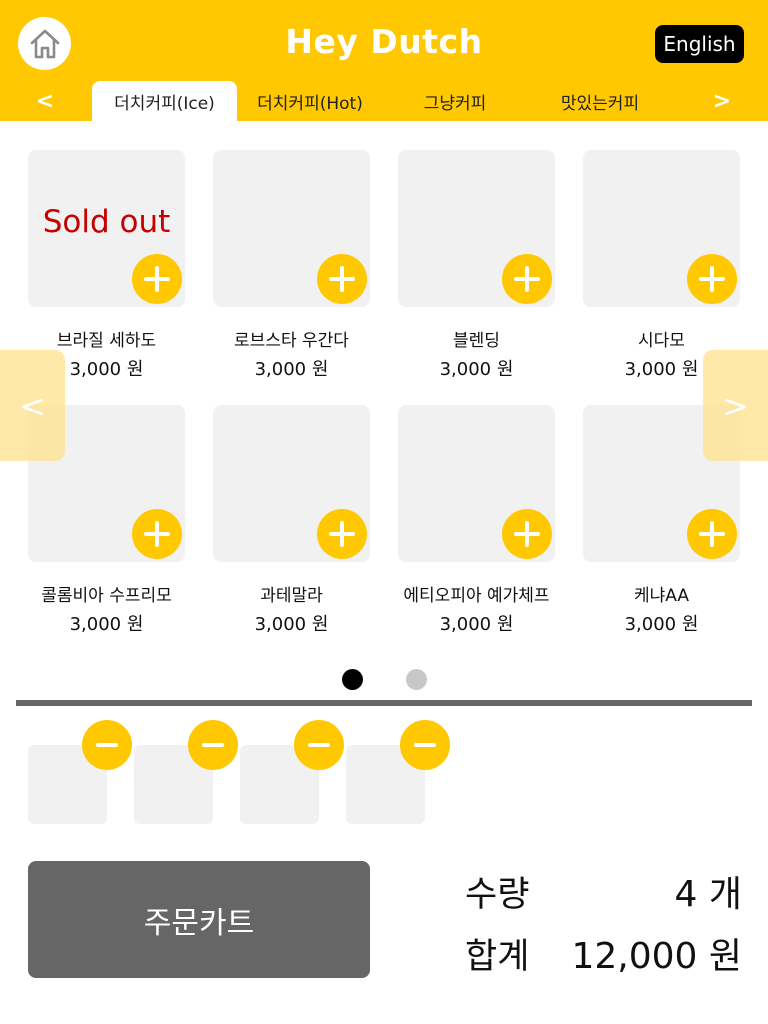 Image resolution: width=768 pixels, height=1024 pixels. What do you see at coordinates (416, 679) in the screenshot?
I see `page-dot` at bounding box center [416, 679].